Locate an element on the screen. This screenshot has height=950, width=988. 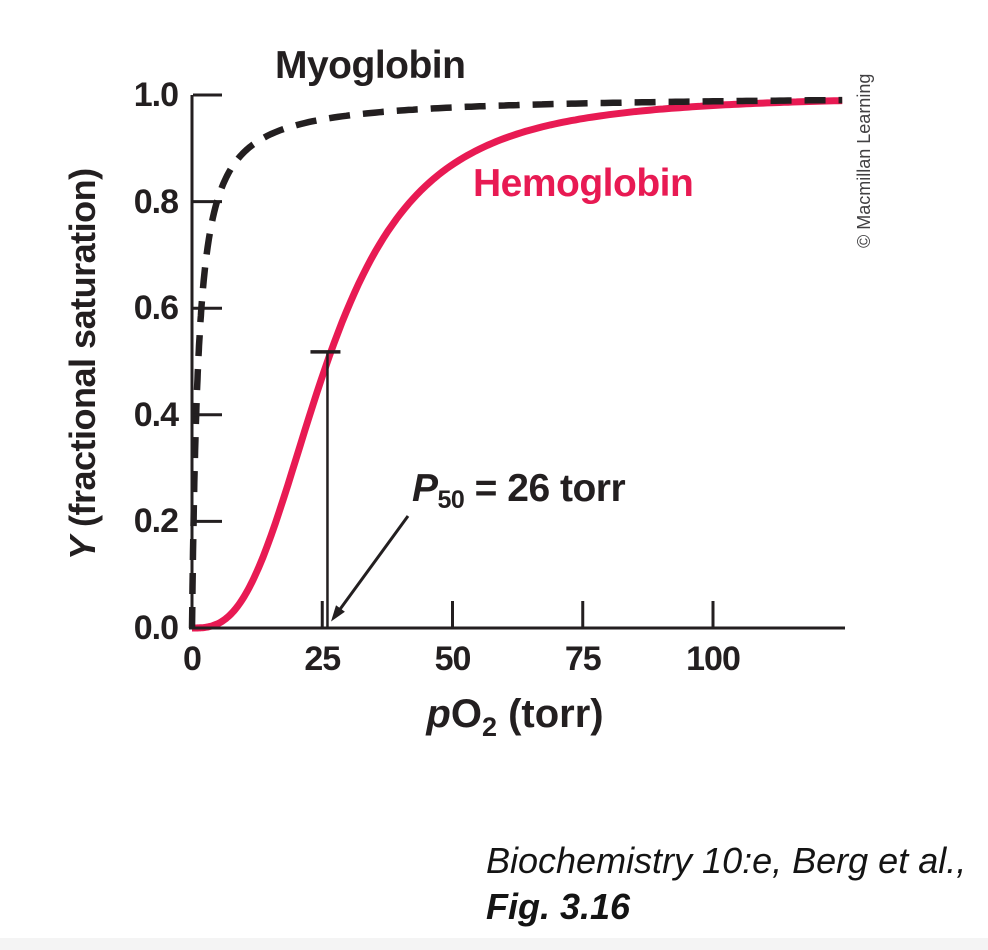
x-tick-label: 75 is located at coordinates (583, 659).